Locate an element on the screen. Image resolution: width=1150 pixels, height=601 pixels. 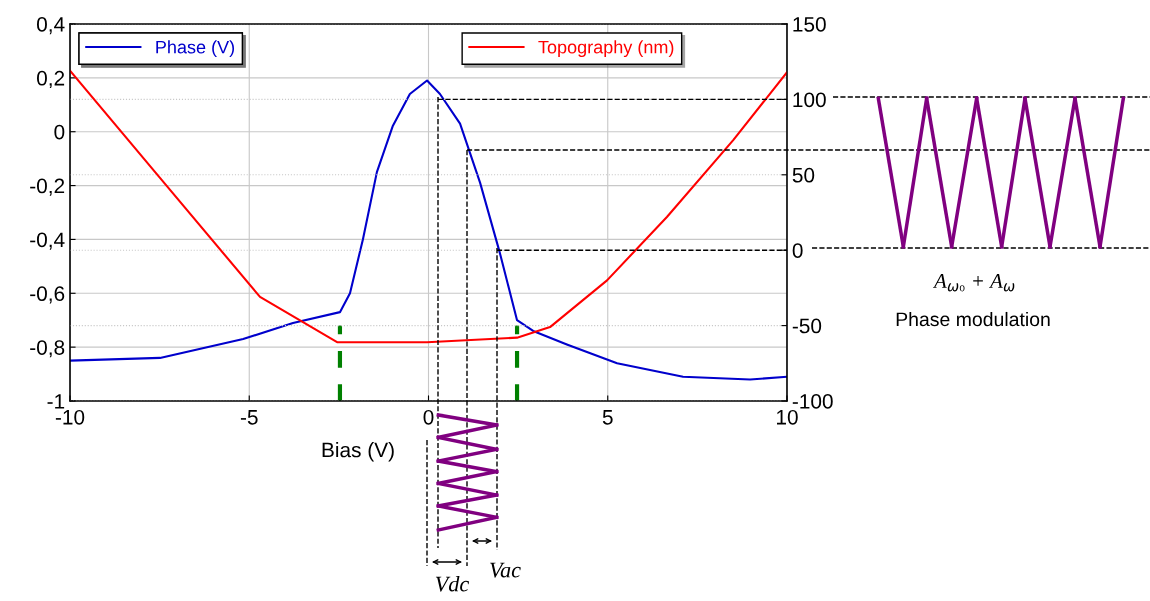
y-tick-label: -1 is located at coordinates (56, 401).